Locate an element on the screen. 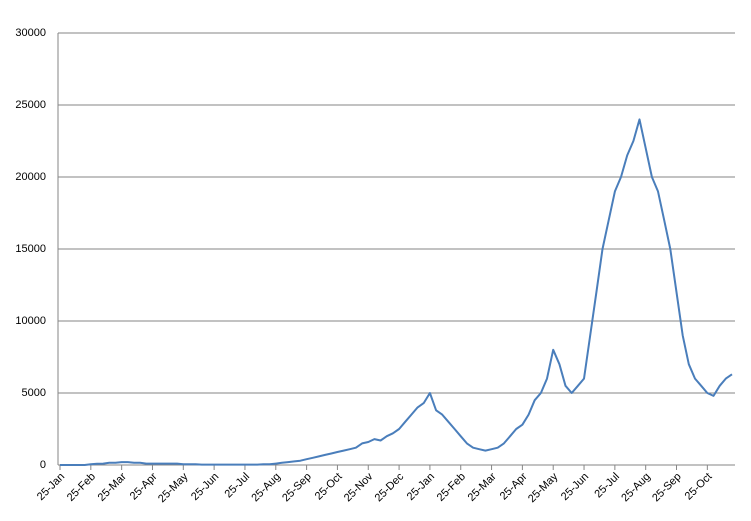 This screenshot has height=521, width=751. y-tick-label: 15000 is located at coordinates (30, 249).